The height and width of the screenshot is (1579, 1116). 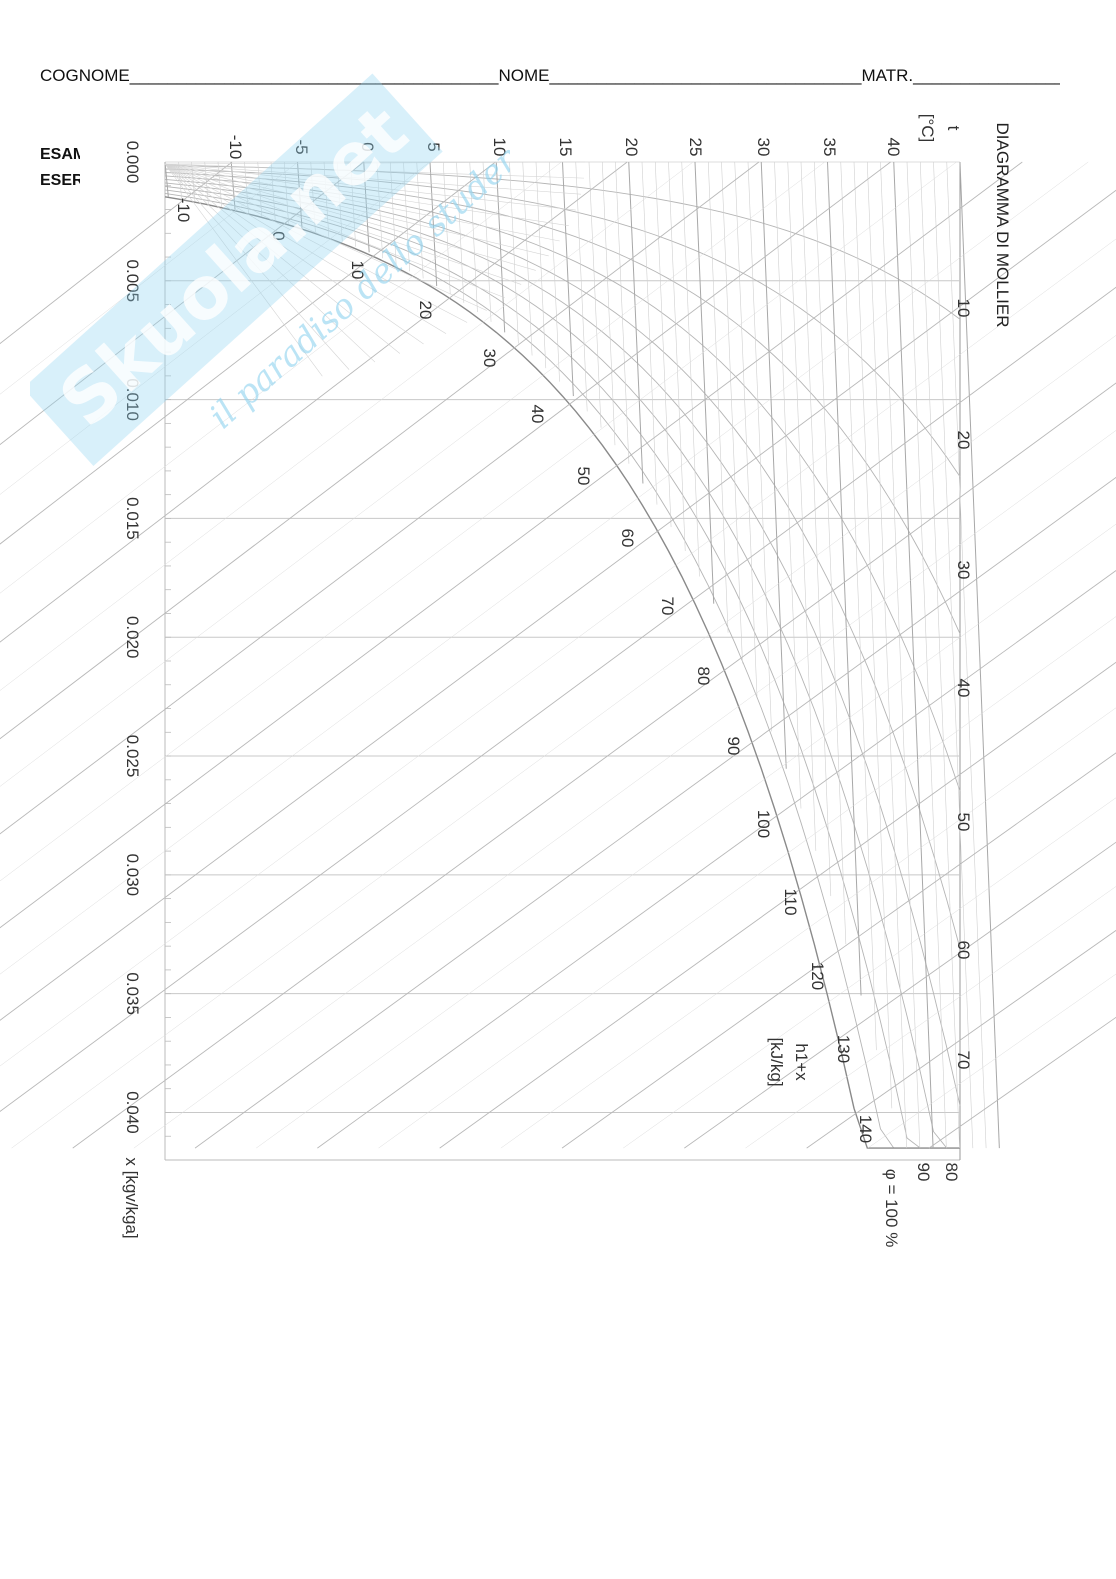 What do you see at coordinates (235, 147) in the screenshot?
I see `temperature-tick-label: -10` at bounding box center [235, 147].